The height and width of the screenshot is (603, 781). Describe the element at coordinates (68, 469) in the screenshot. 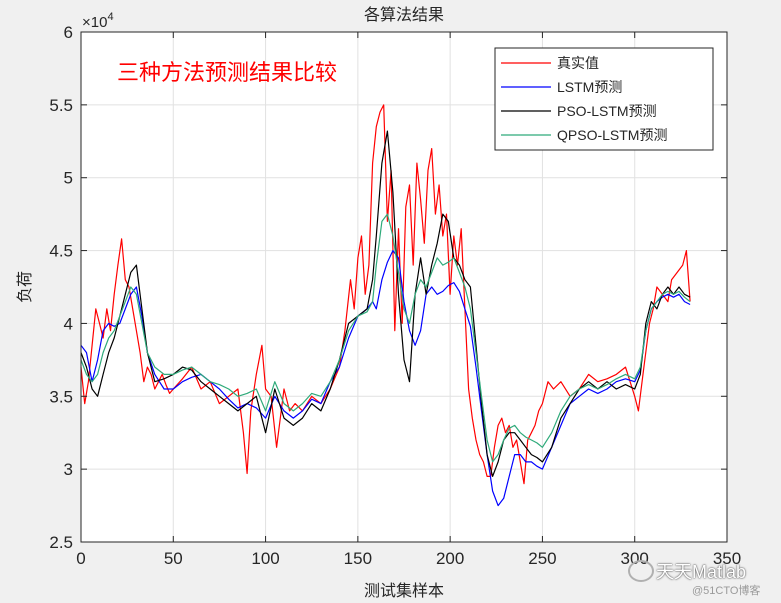

I see `y-tick-label: 3` at that location.